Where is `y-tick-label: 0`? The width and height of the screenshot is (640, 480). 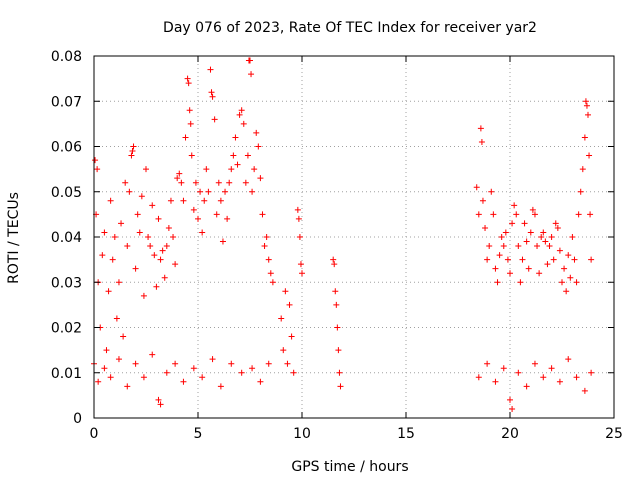
y-tick-label: 0 is located at coordinates (77, 419).